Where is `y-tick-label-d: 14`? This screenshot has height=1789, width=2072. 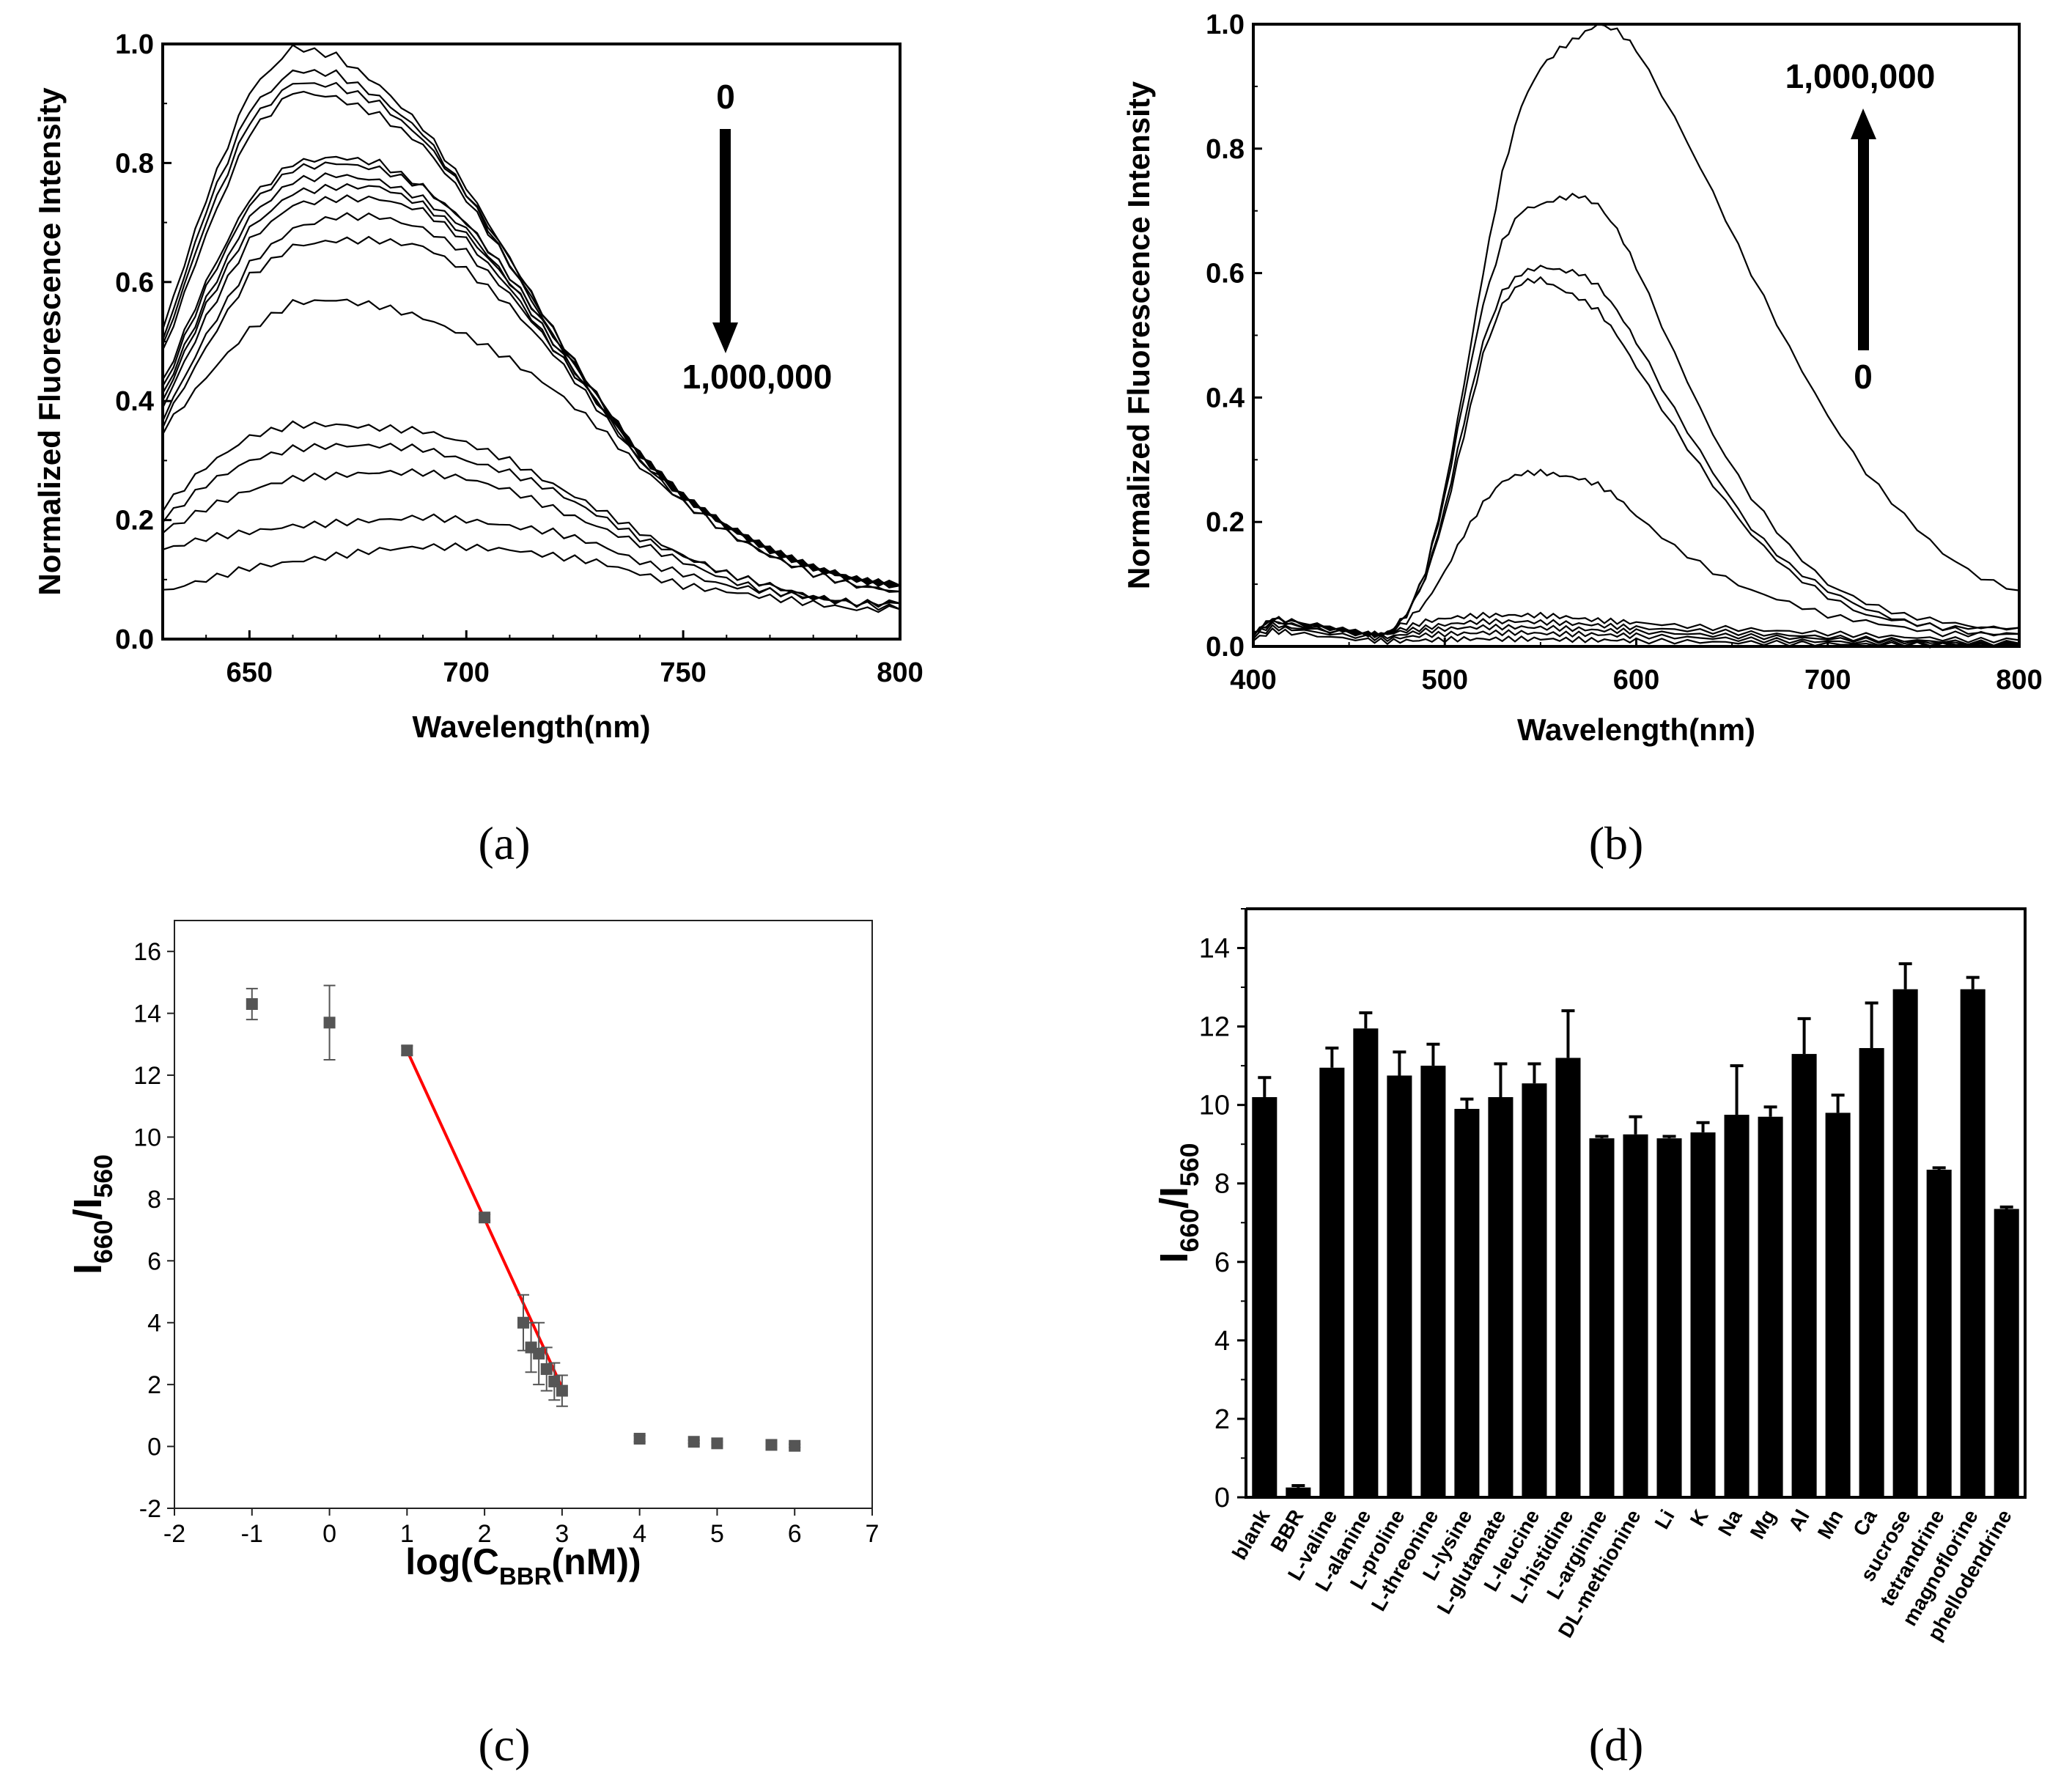 y-tick-label-d: 14 is located at coordinates (1214, 949).